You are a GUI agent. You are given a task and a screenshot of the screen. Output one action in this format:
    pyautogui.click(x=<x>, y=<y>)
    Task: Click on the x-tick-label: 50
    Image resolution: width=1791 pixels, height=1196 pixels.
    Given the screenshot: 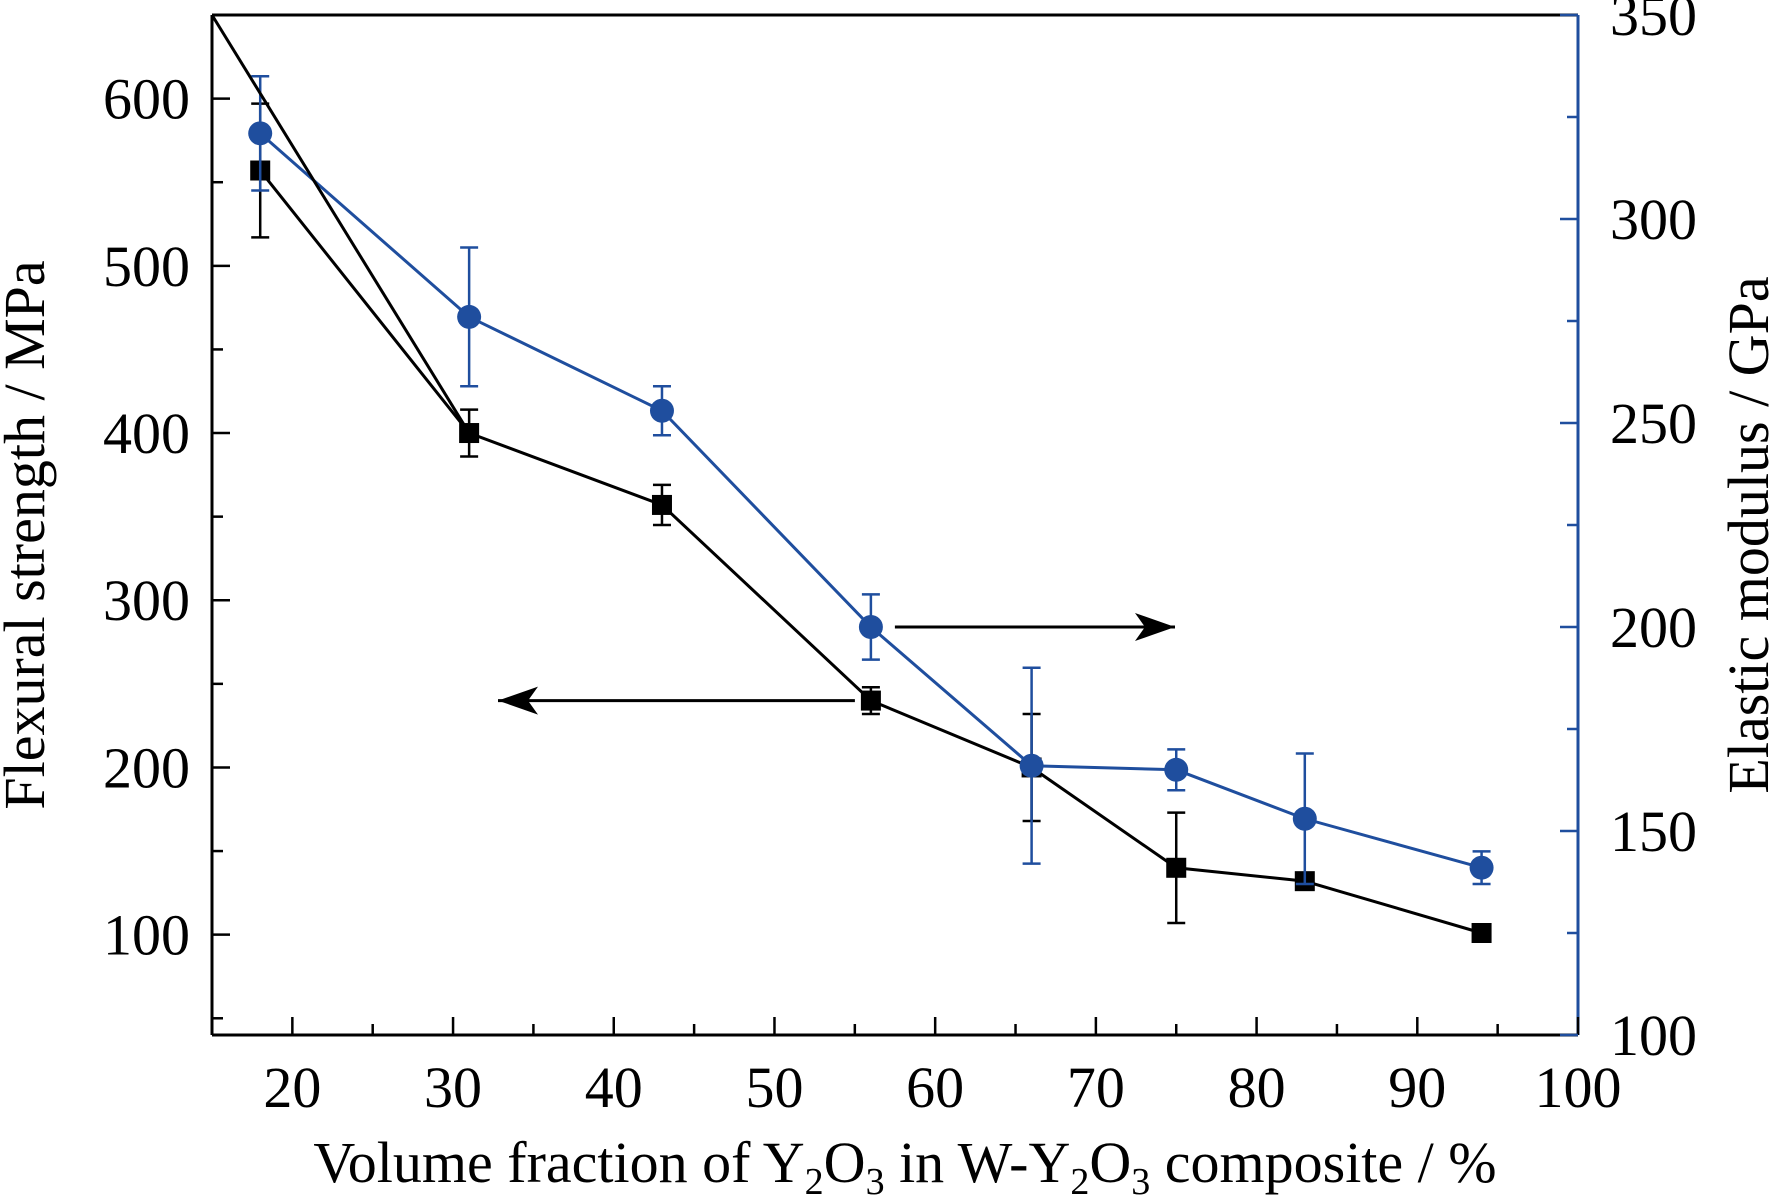 What is the action you would take?
    pyautogui.click(x=774, y=1087)
    